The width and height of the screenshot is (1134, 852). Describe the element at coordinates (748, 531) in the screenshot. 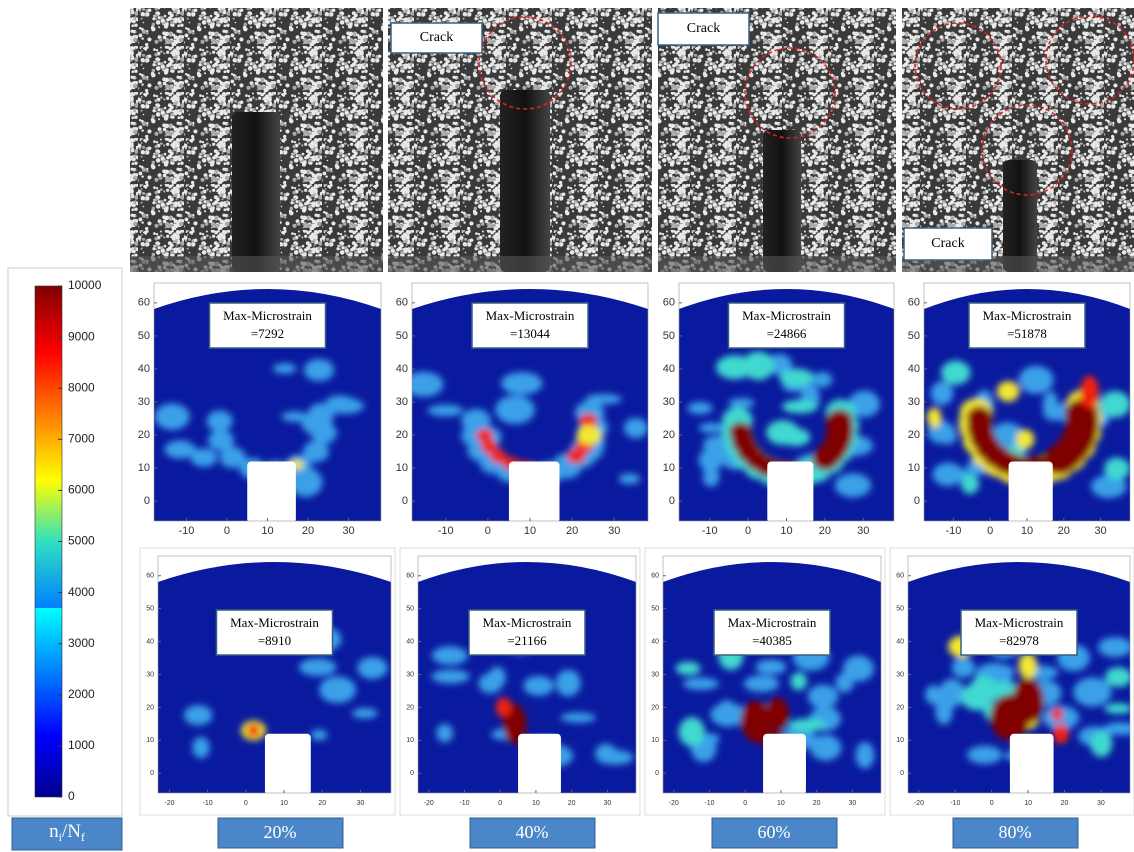

I see `x-tick-label: 0` at that location.